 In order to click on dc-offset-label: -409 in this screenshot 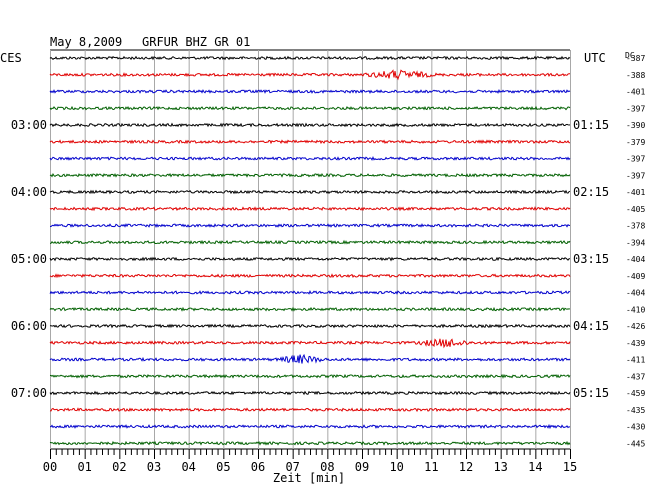, I will do `click(635, 276)`.